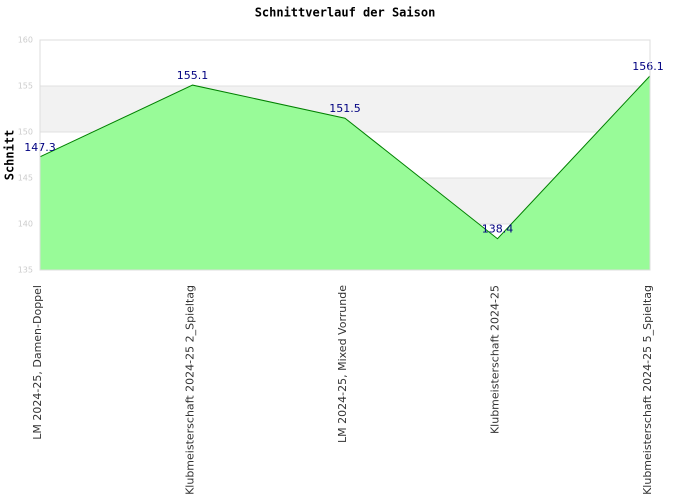 The width and height of the screenshot is (690, 500). I want to click on y-tick-label: 140, so click(25, 224).